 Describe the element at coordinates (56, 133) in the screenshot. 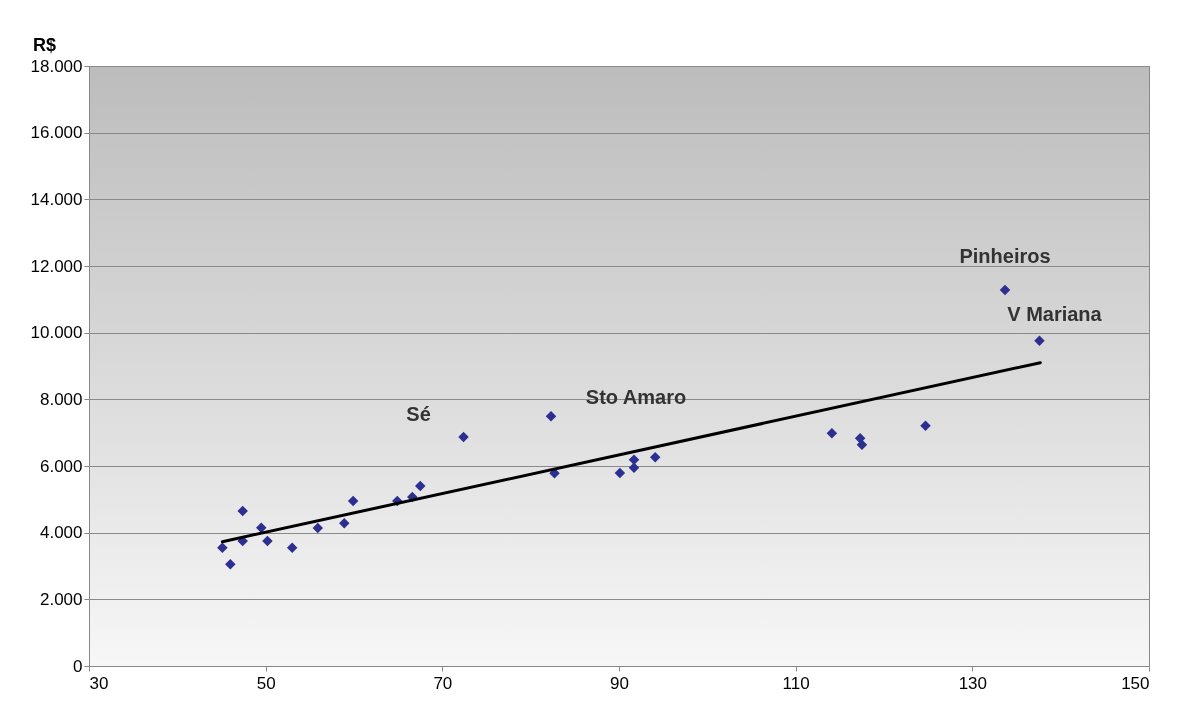

I see `y-tick-label: 16.000` at that location.